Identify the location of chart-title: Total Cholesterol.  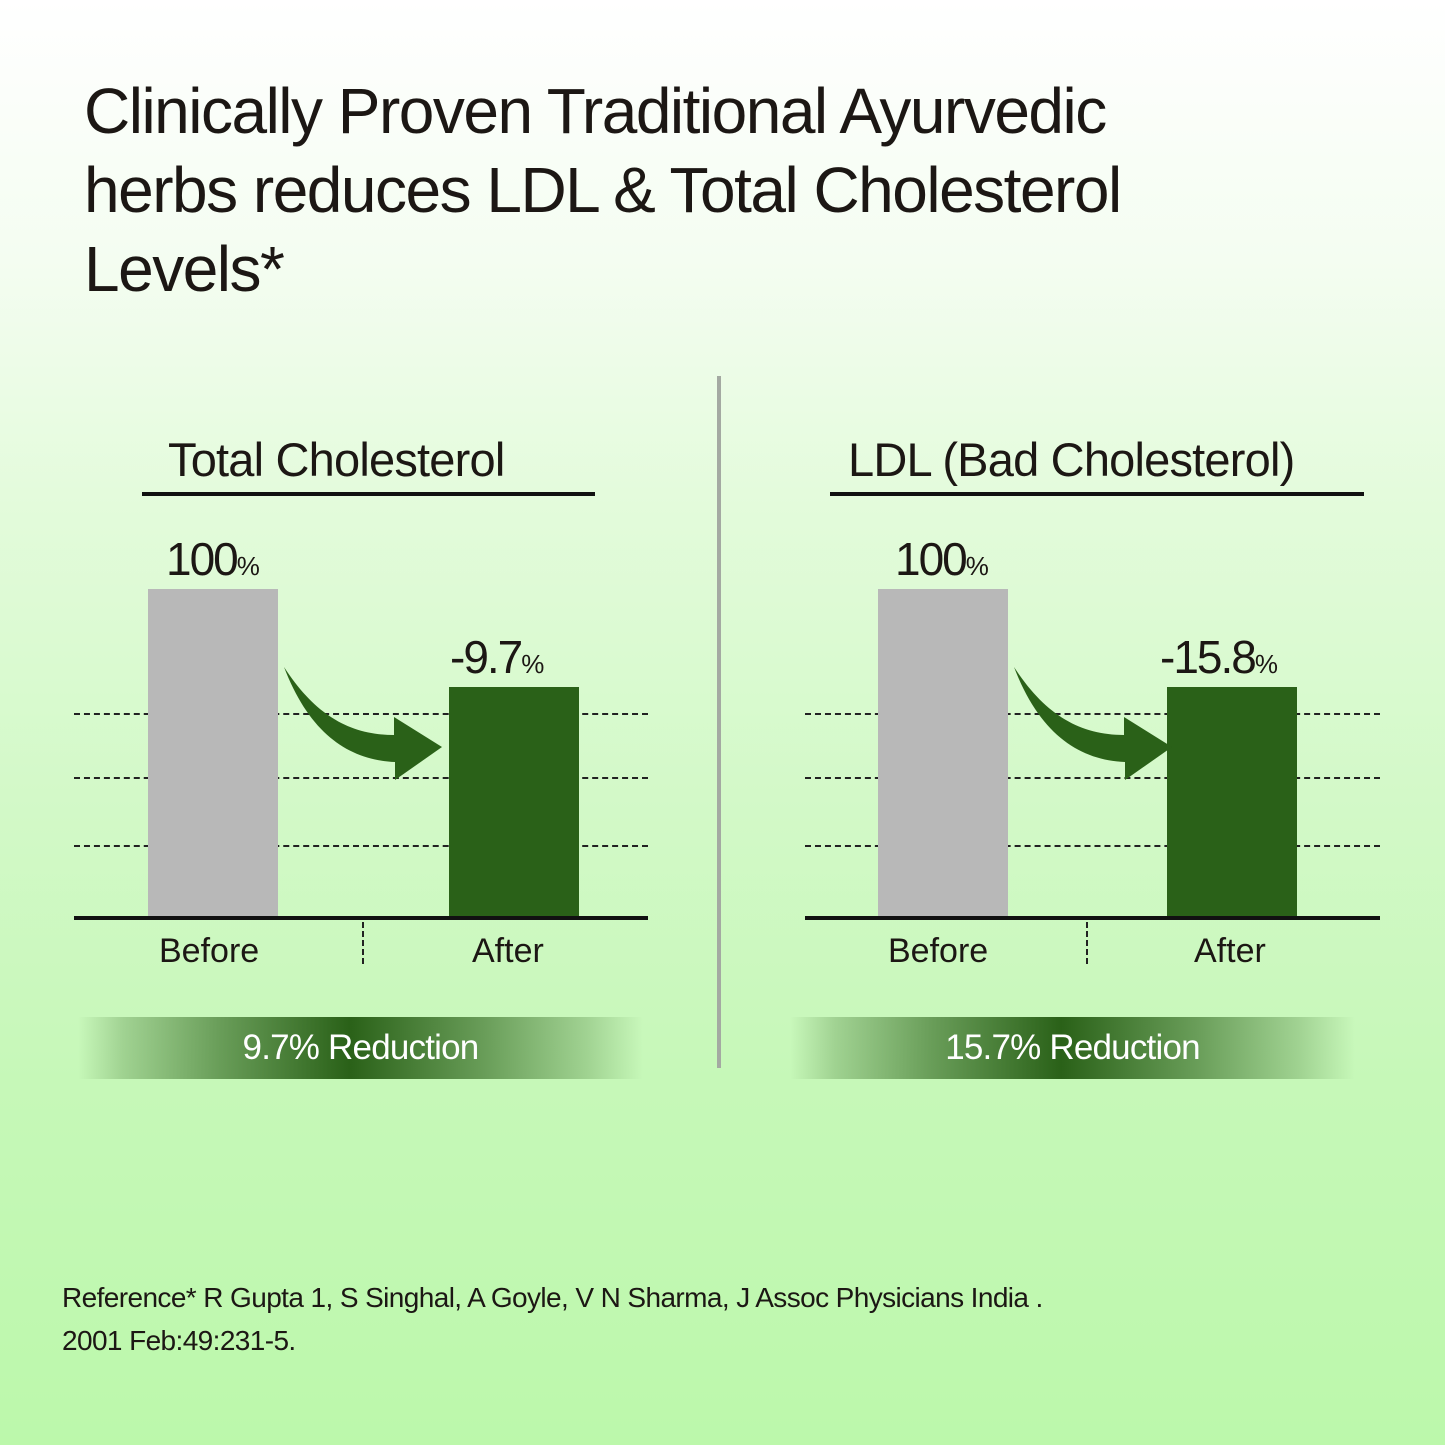
(336, 459).